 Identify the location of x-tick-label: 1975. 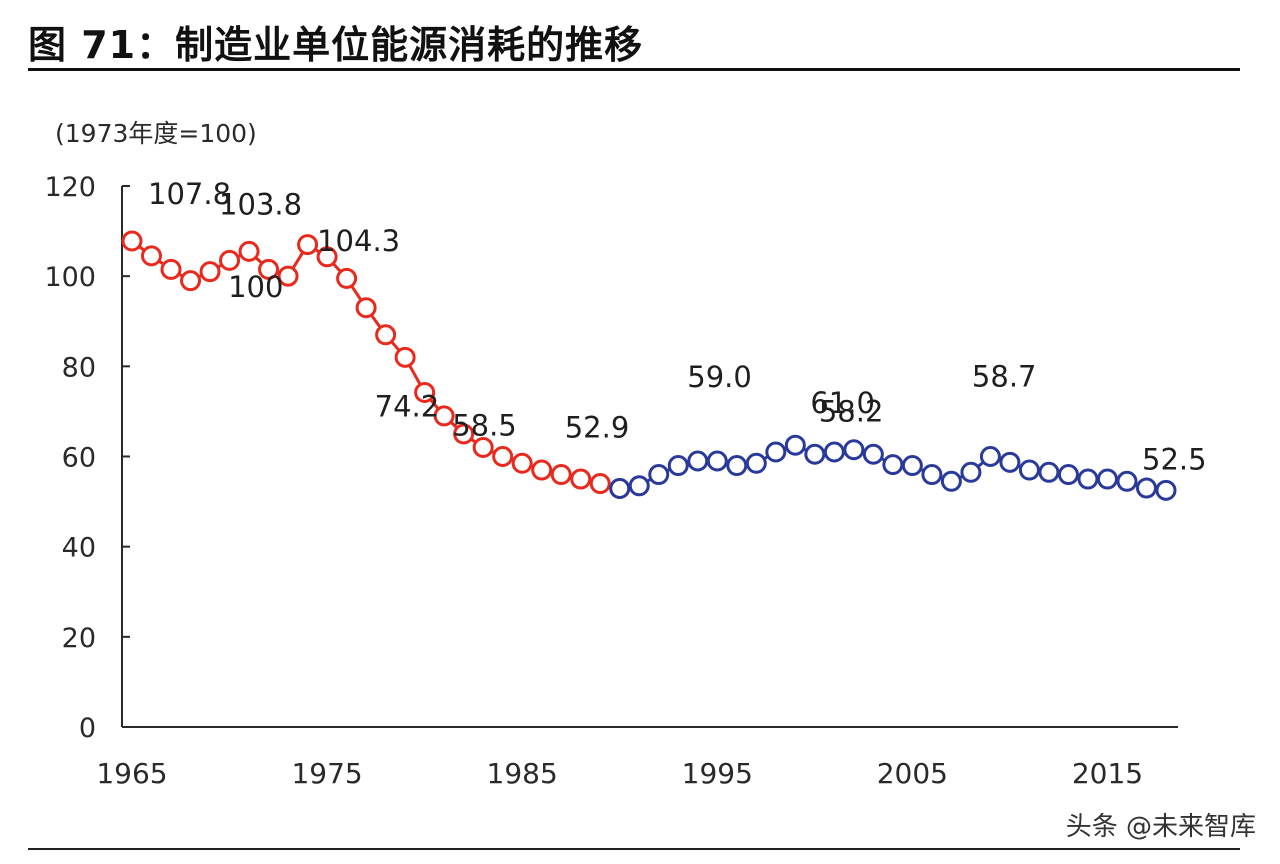
(326, 773).